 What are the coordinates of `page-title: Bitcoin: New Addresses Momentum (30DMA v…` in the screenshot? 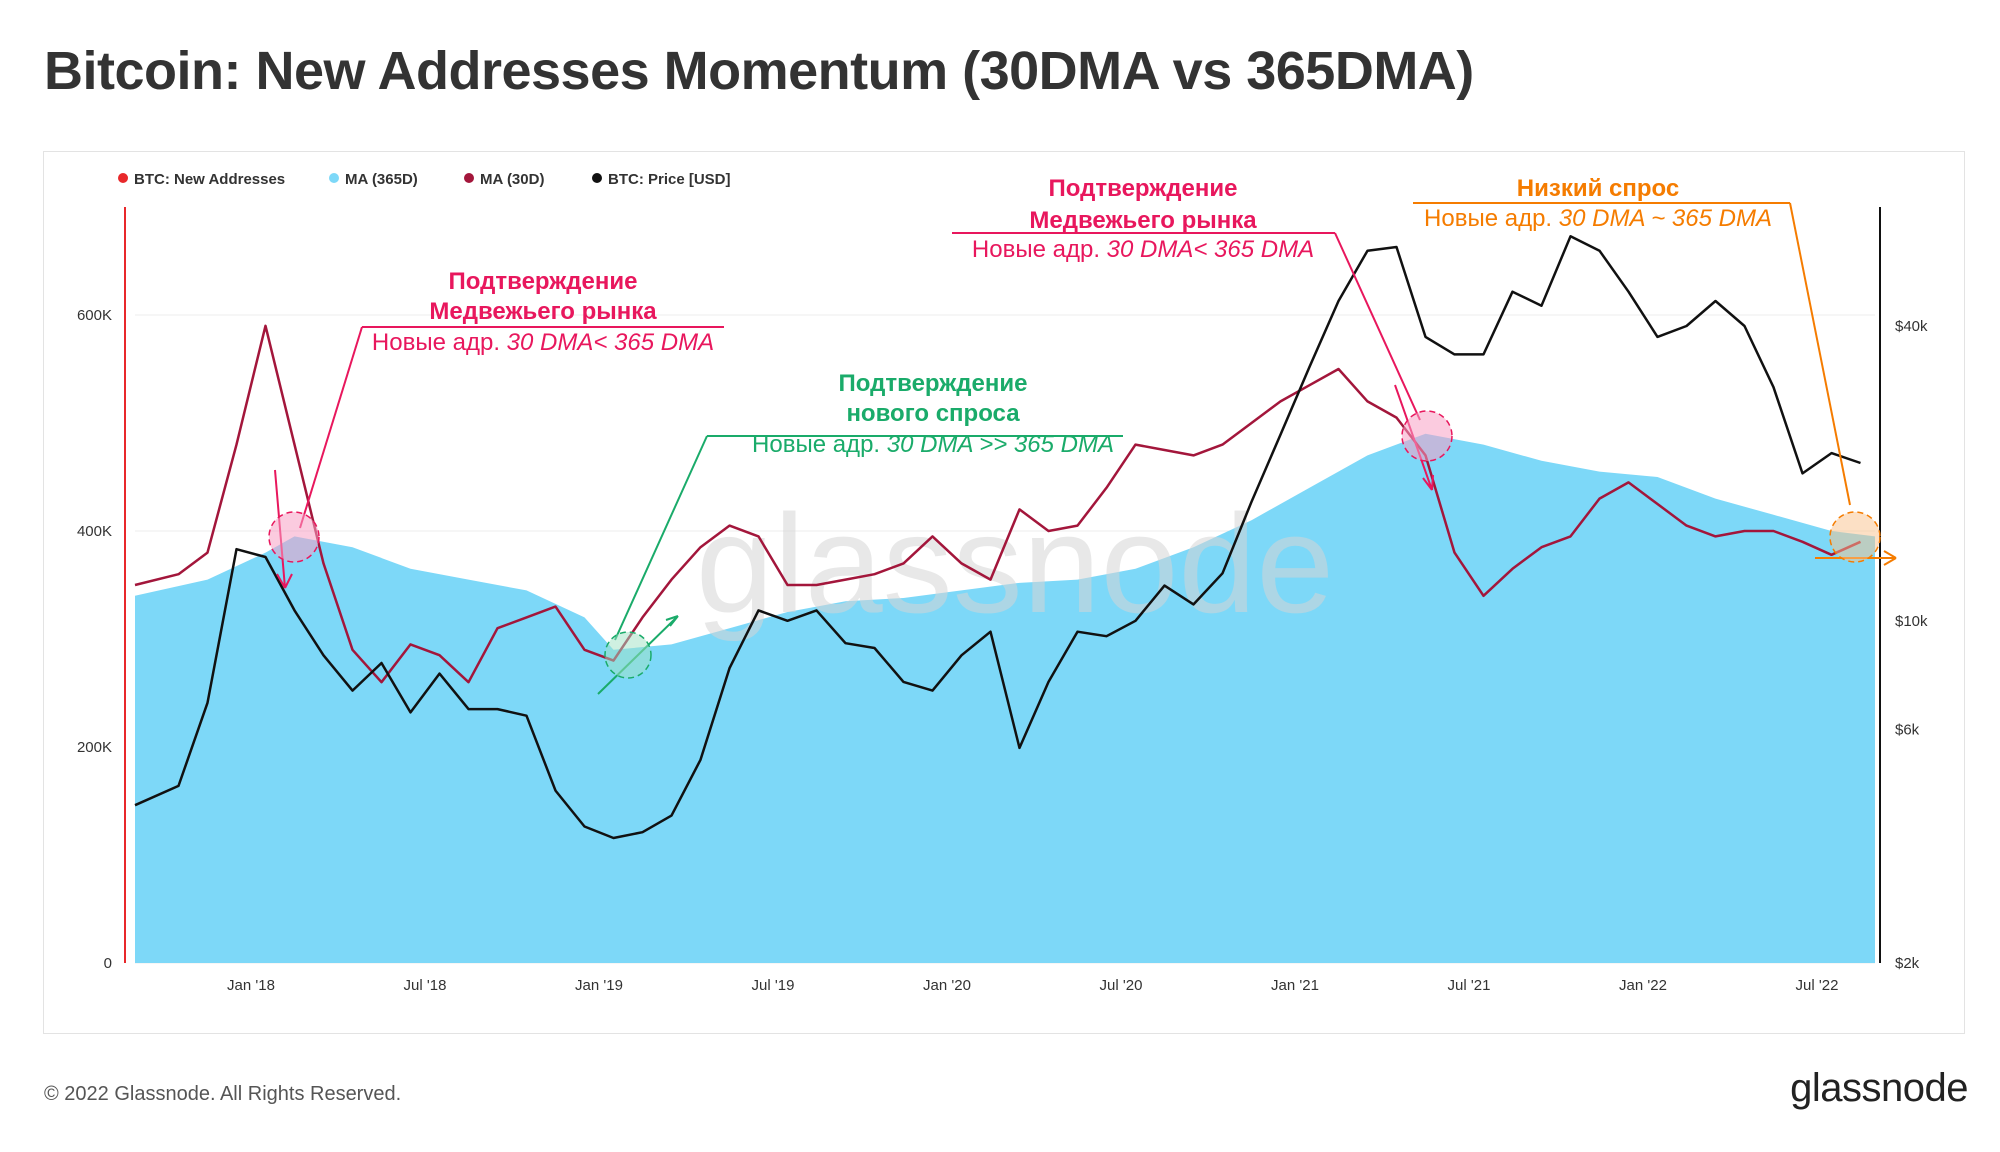 It's located at (759, 71).